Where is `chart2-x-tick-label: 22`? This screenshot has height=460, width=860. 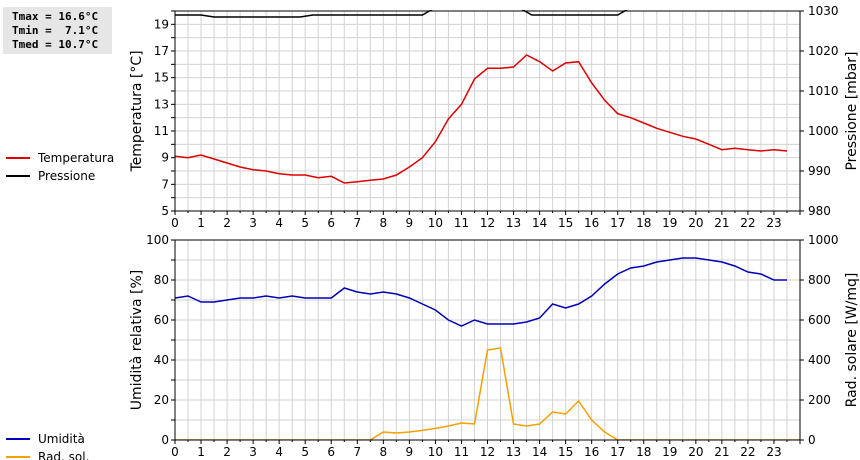
chart2-x-tick-label: 22 is located at coordinates (747, 452).